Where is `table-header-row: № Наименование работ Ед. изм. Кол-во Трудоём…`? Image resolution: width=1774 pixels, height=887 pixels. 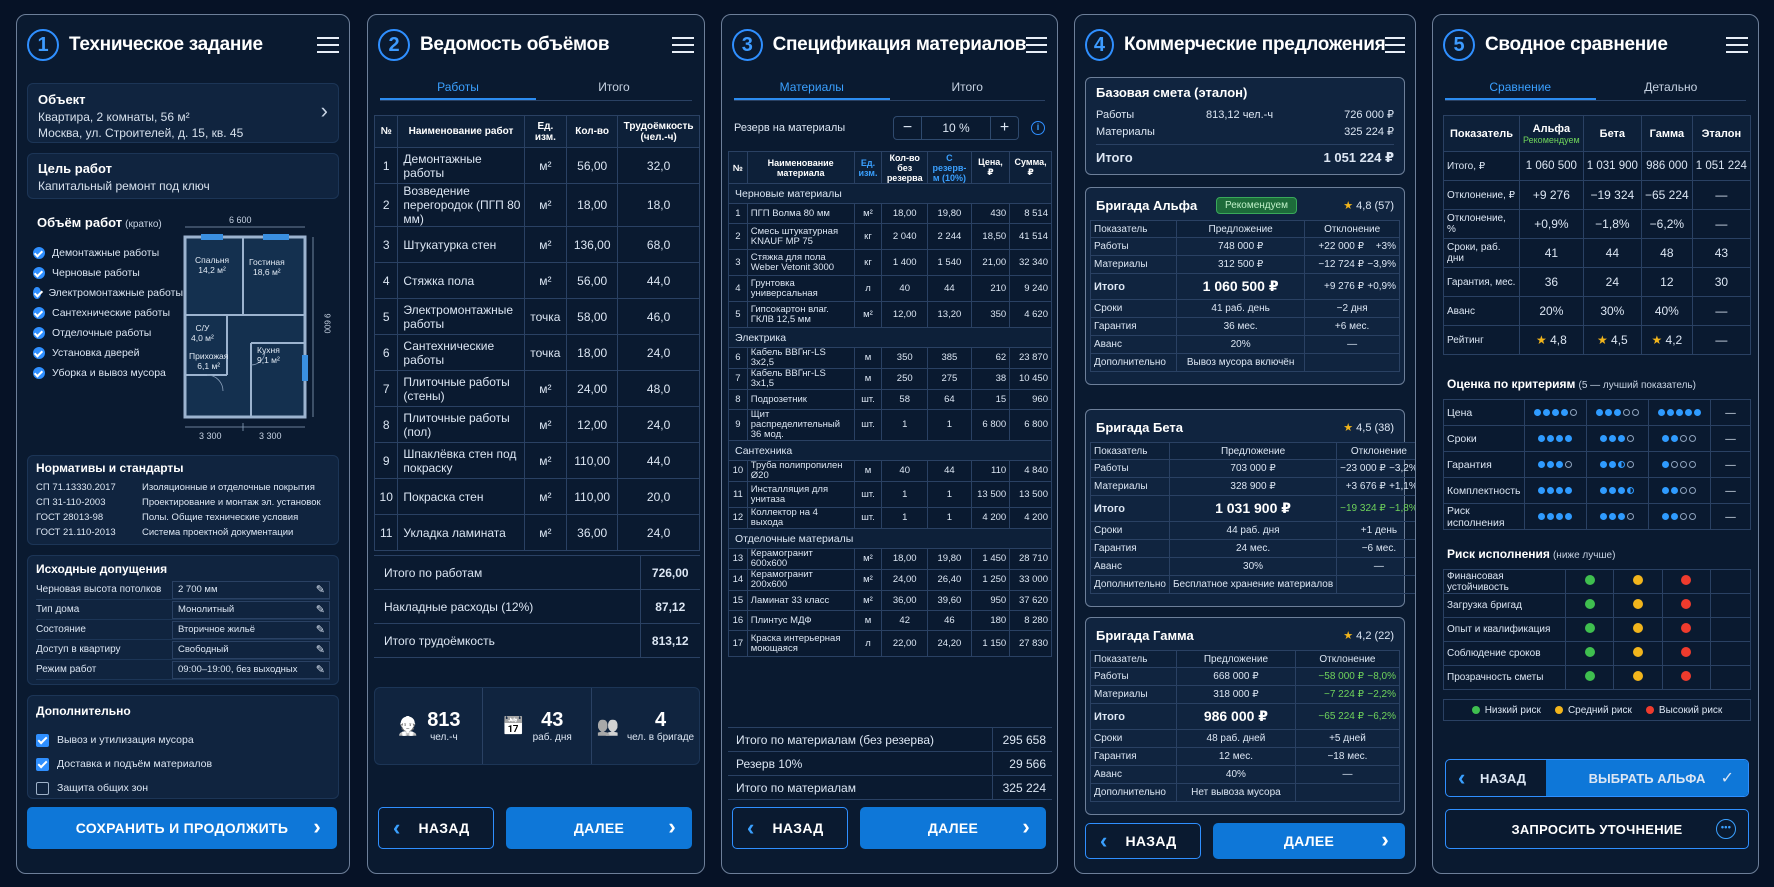 table-header-row: № Наименование работ Ед. изм. Кол-во Трудоём… is located at coordinates (536, 131).